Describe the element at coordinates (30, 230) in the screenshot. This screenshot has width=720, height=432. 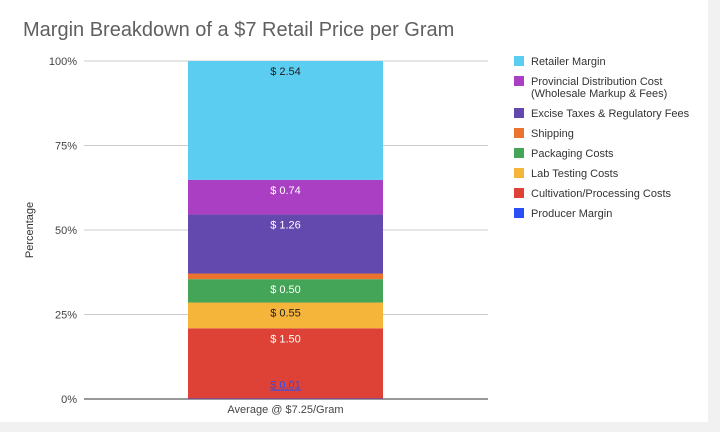
I see `y-axis-label: Percentage` at that location.